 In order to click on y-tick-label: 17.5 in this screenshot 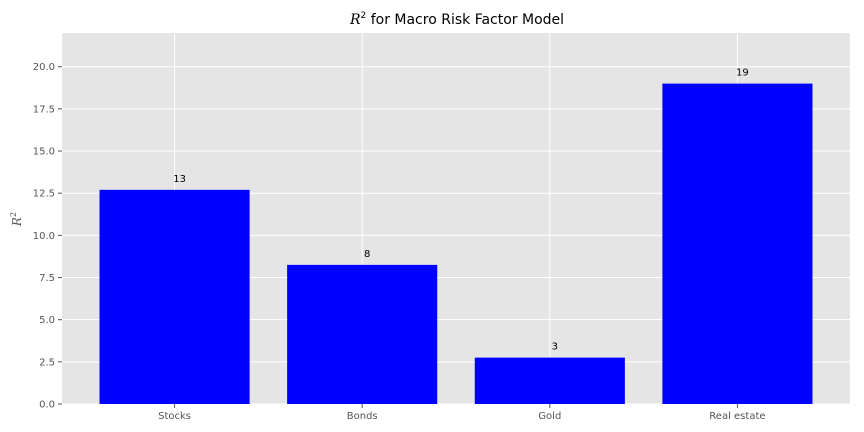, I will do `click(44, 109)`.